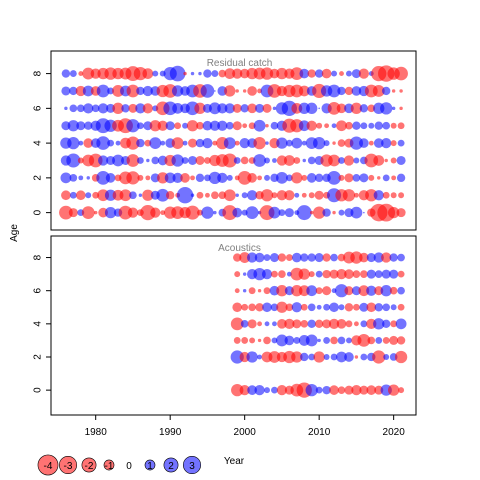 The height and width of the screenshot is (480, 480). Describe the element at coordinates (38, 212) in the screenshot. I see `y-tick-label: 0` at that location.